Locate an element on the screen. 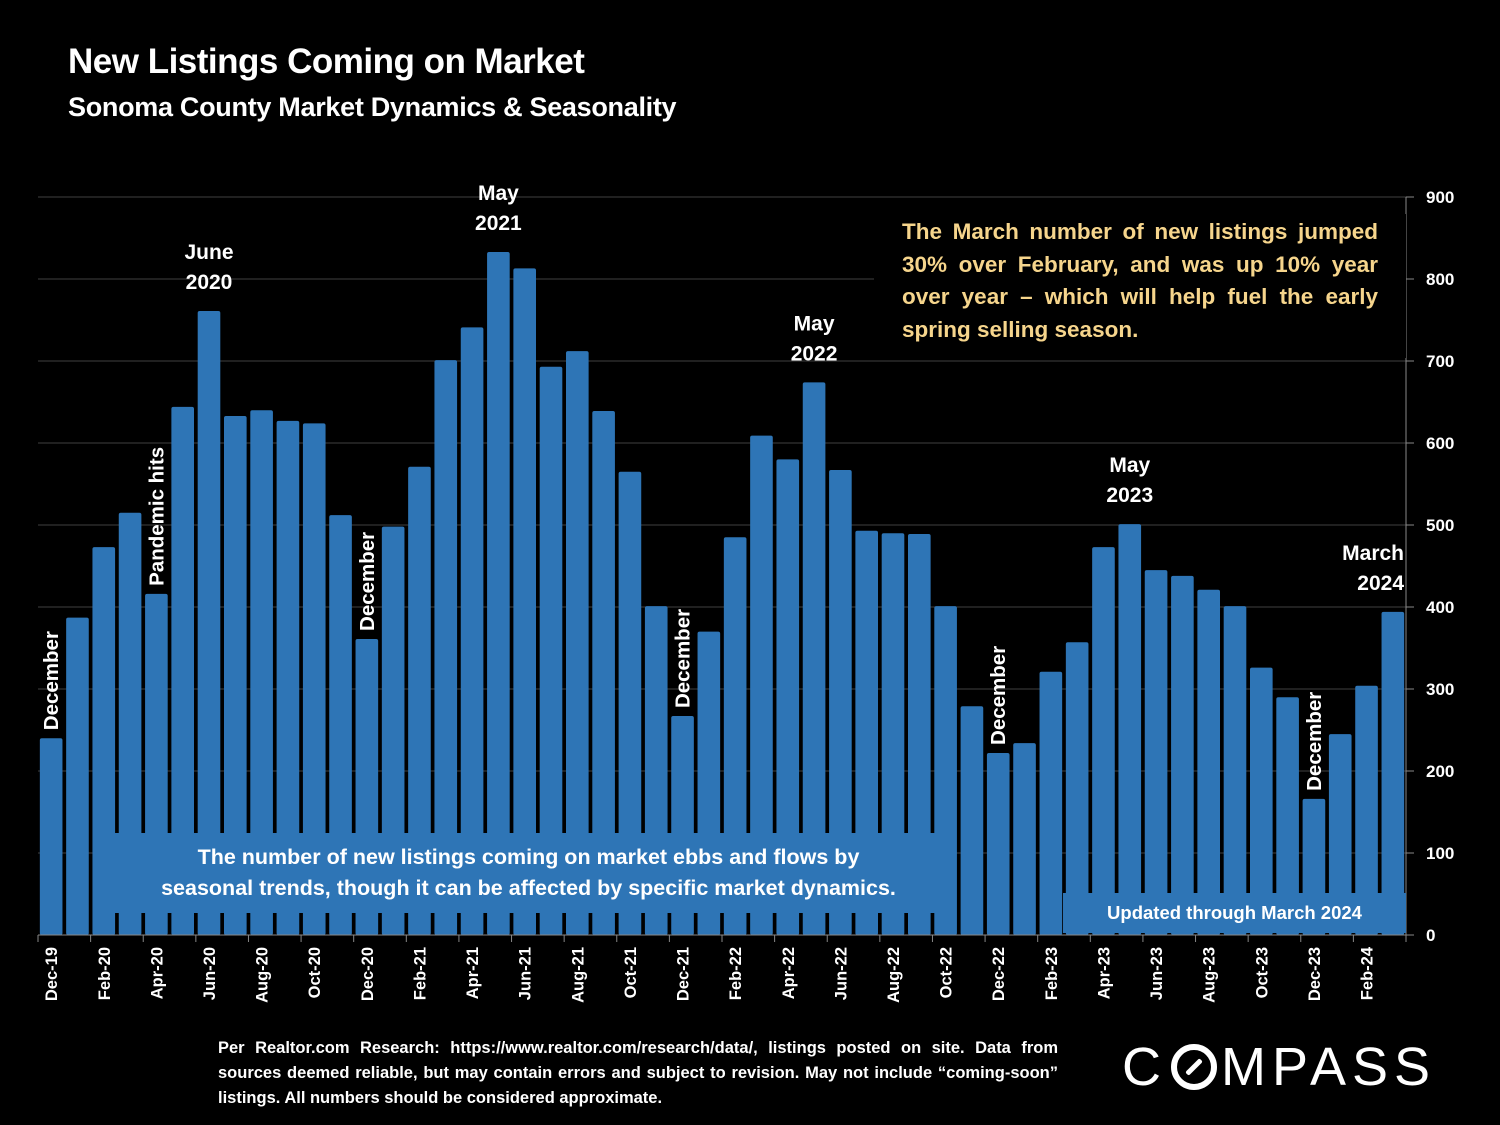  compass-logo: C MPASS is located at coordinates (1279, 1067).